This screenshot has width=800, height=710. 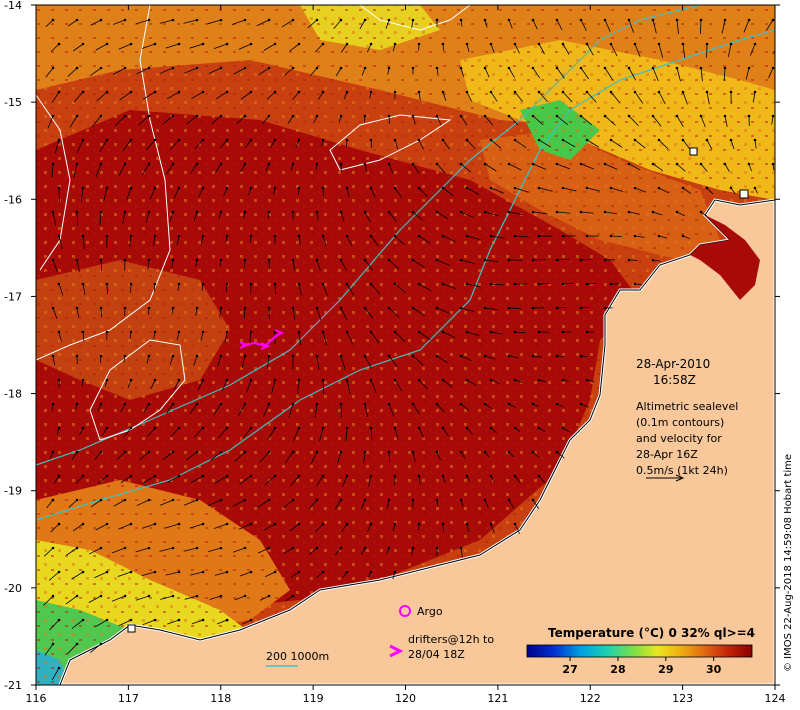 I want to click on x-tick-label: 121, so click(x=497, y=698).